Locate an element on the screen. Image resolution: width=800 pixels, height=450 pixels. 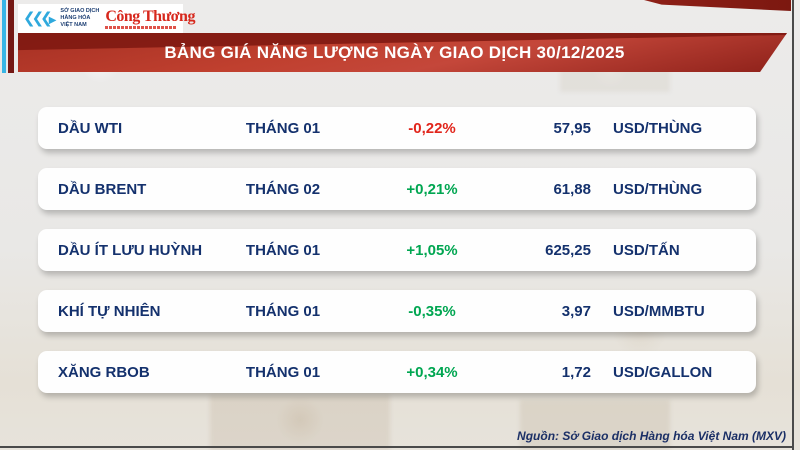
price-value: 3,97 is located at coordinates (576, 311).